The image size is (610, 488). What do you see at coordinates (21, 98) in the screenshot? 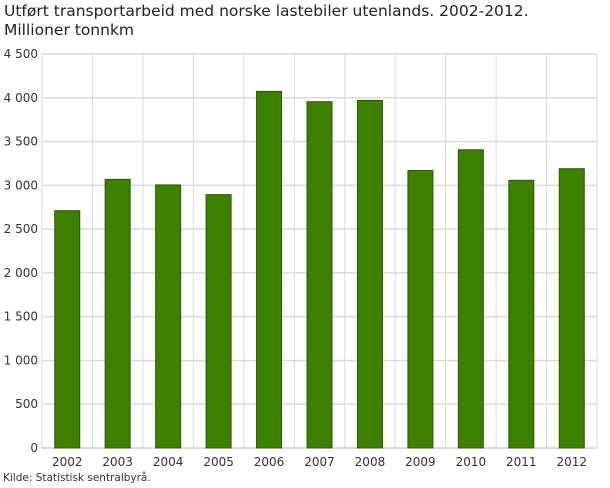
I see `y-tick-label: 4 000` at bounding box center [21, 98].